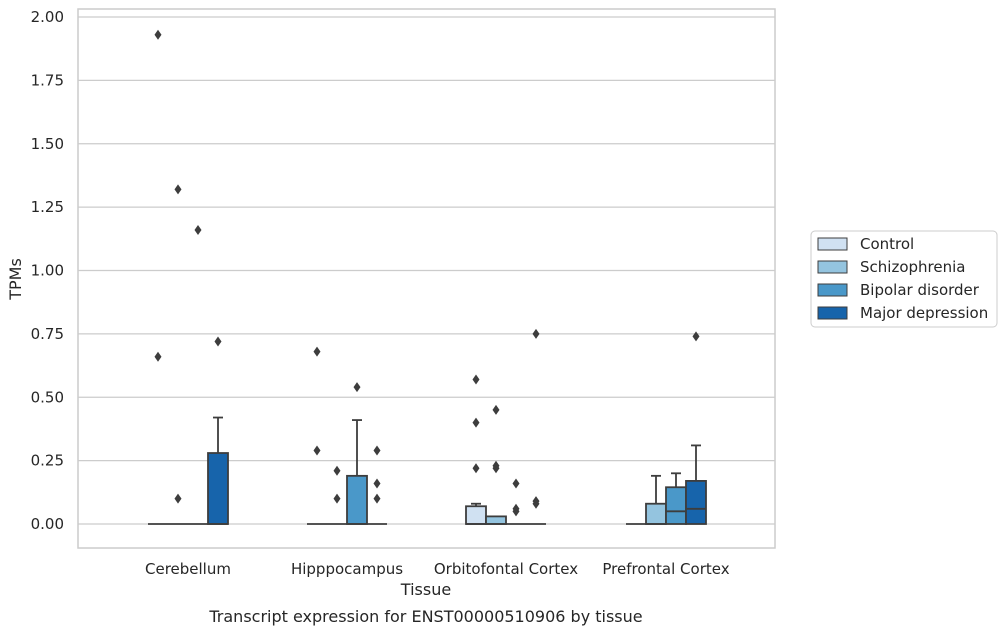  Describe the element at coordinates (47, 397) in the screenshot. I see `y-tick-label: 0.50` at that location.